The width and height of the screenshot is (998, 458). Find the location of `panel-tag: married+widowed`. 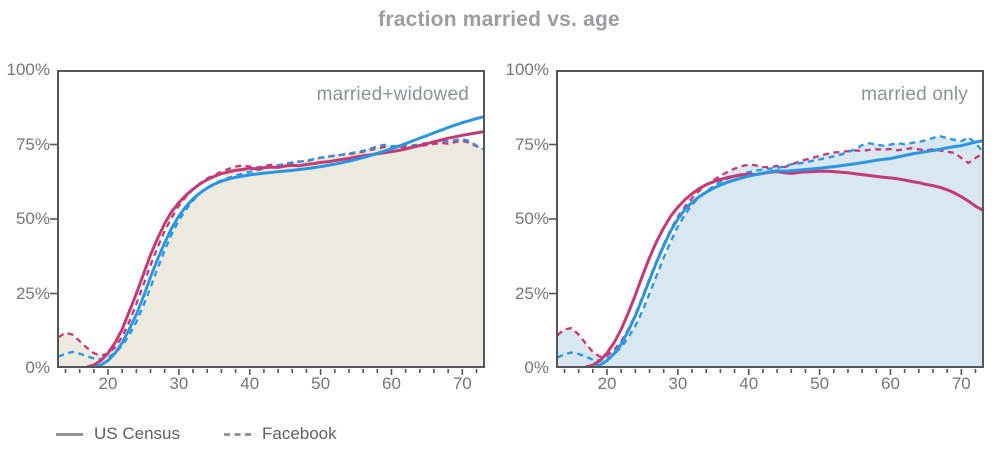

panel-tag: married+widowed is located at coordinates (392, 94).